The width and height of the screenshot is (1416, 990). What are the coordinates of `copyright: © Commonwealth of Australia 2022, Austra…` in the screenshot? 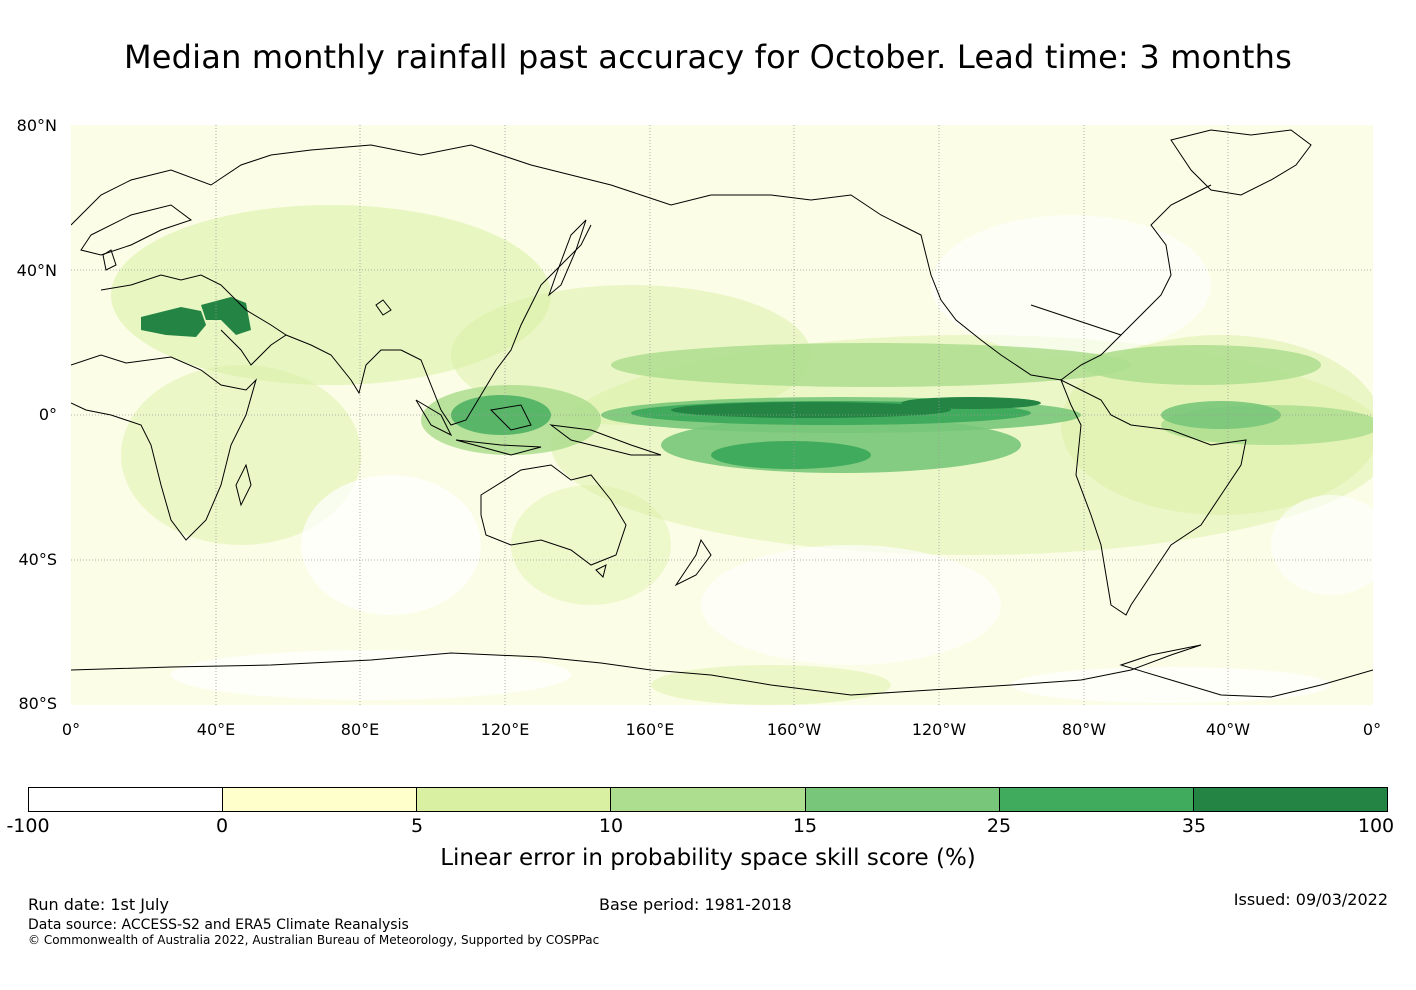 It's located at (314, 940).